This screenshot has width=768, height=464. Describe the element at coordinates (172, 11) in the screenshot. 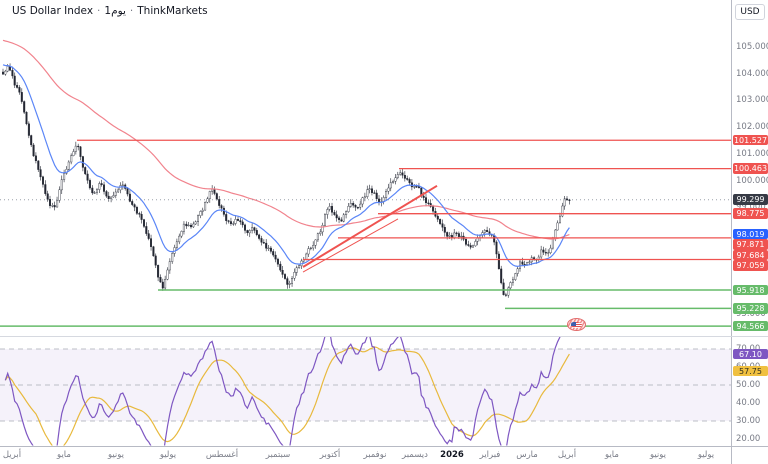

I see `source-label: ThinkMarkets` at that location.